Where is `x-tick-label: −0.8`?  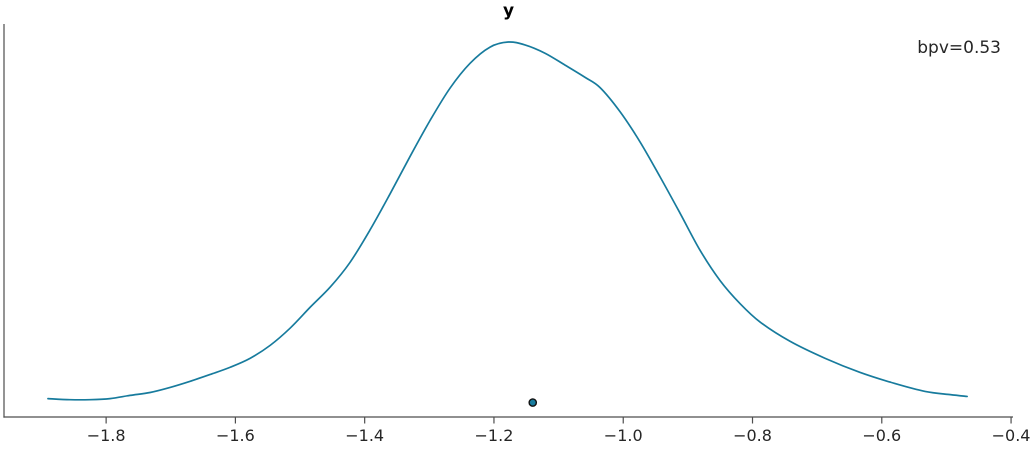
x-tick-label: −0.8 is located at coordinates (752, 435).